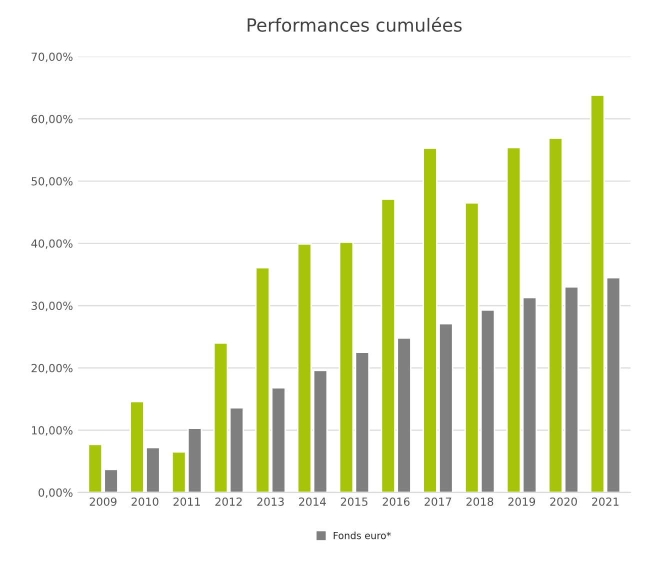  What do you see at coordinates (145, 501) in the screenshot?
I see `x-tick-label: 2010` at bounding box center [145, 501].